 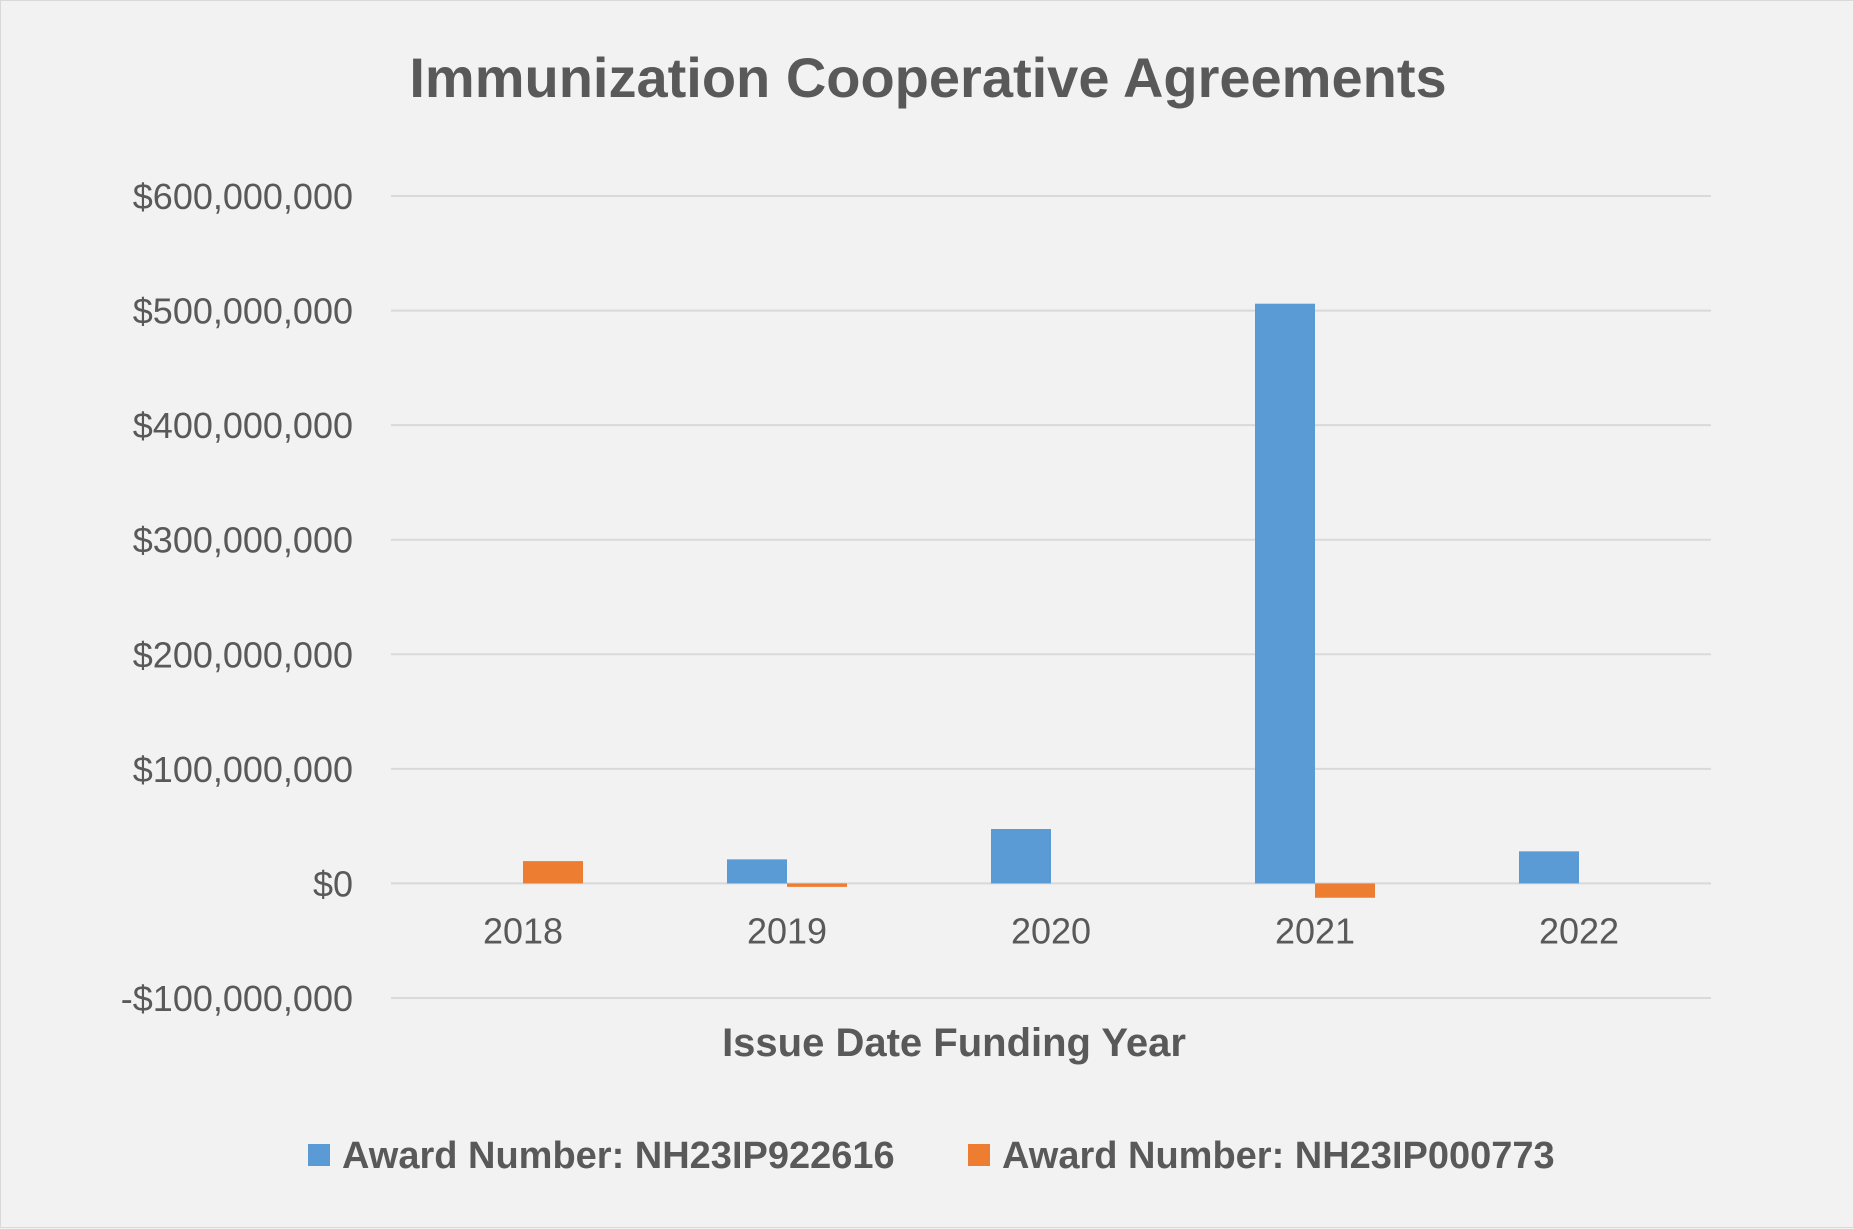 I want to click on legend-label-series1: Award Number: NH23IP922616, so click(x=618, y=1156).